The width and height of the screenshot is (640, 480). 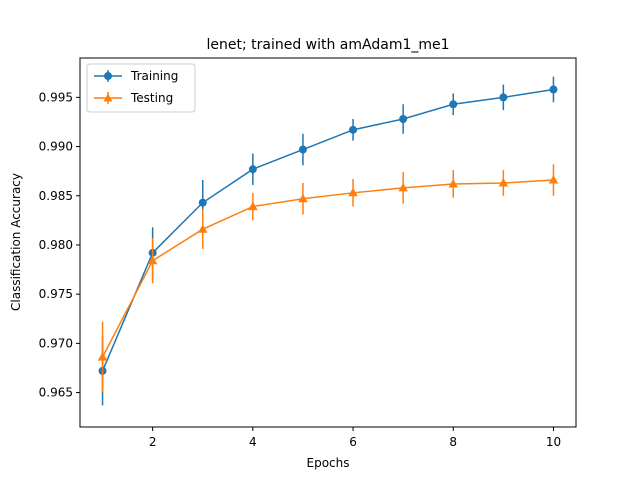 What do you see at coordinates (327, 45) in the screenshot?
I see `chart-title: lenet; trained with amAdam1_me1` at bounding box center [327, 45].